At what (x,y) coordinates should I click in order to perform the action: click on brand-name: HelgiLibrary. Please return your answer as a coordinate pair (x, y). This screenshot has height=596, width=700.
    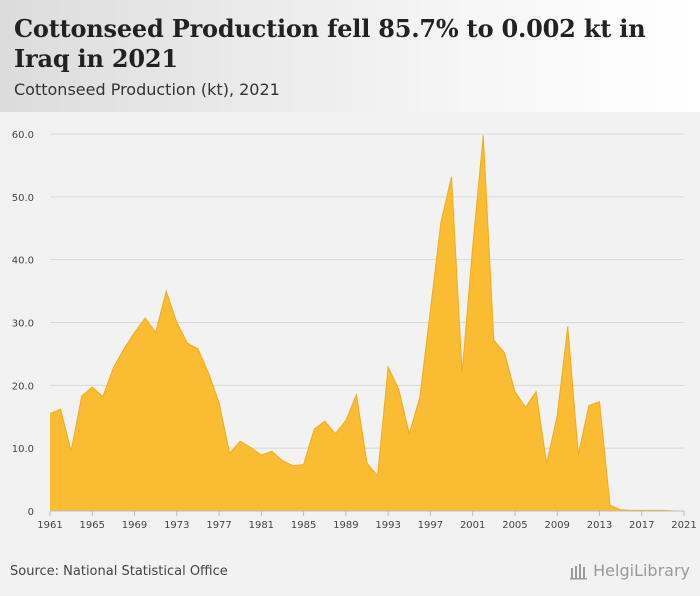
    Looking at the image, I should click on (641, 570).